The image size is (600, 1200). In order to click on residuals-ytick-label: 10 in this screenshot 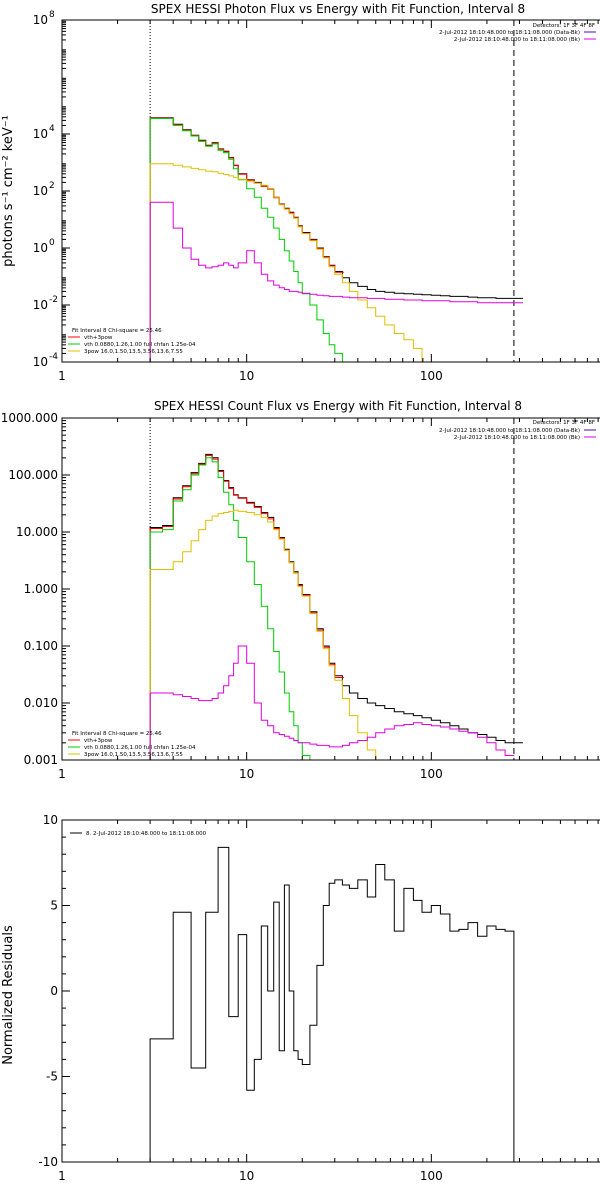, I will do `click(50, 820)`.